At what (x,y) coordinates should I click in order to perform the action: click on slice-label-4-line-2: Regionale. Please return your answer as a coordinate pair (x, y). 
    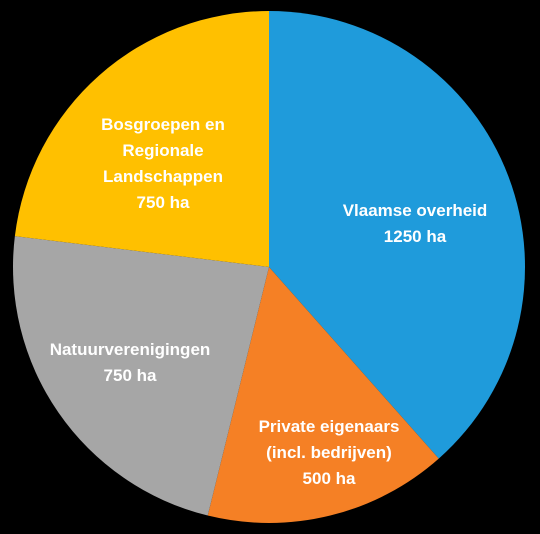
    Looking at the image, I should click on (162, 150).